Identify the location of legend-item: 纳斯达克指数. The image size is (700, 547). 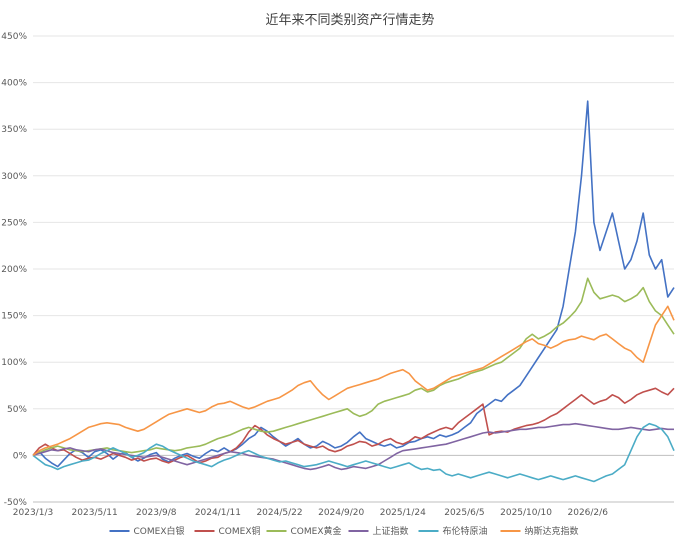
(539, 531).